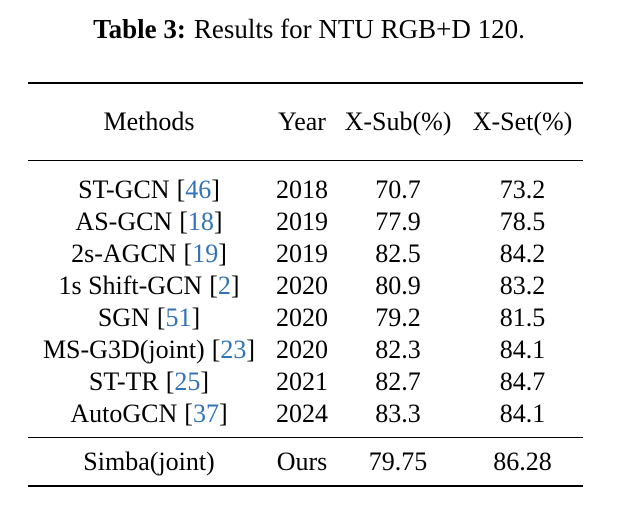 Image resolution: width=618 pixels, height=512 pixels. Describe the element at coordinates (398, 317) in the screenshot. I see `xsub-cell: 79.2` at that location.